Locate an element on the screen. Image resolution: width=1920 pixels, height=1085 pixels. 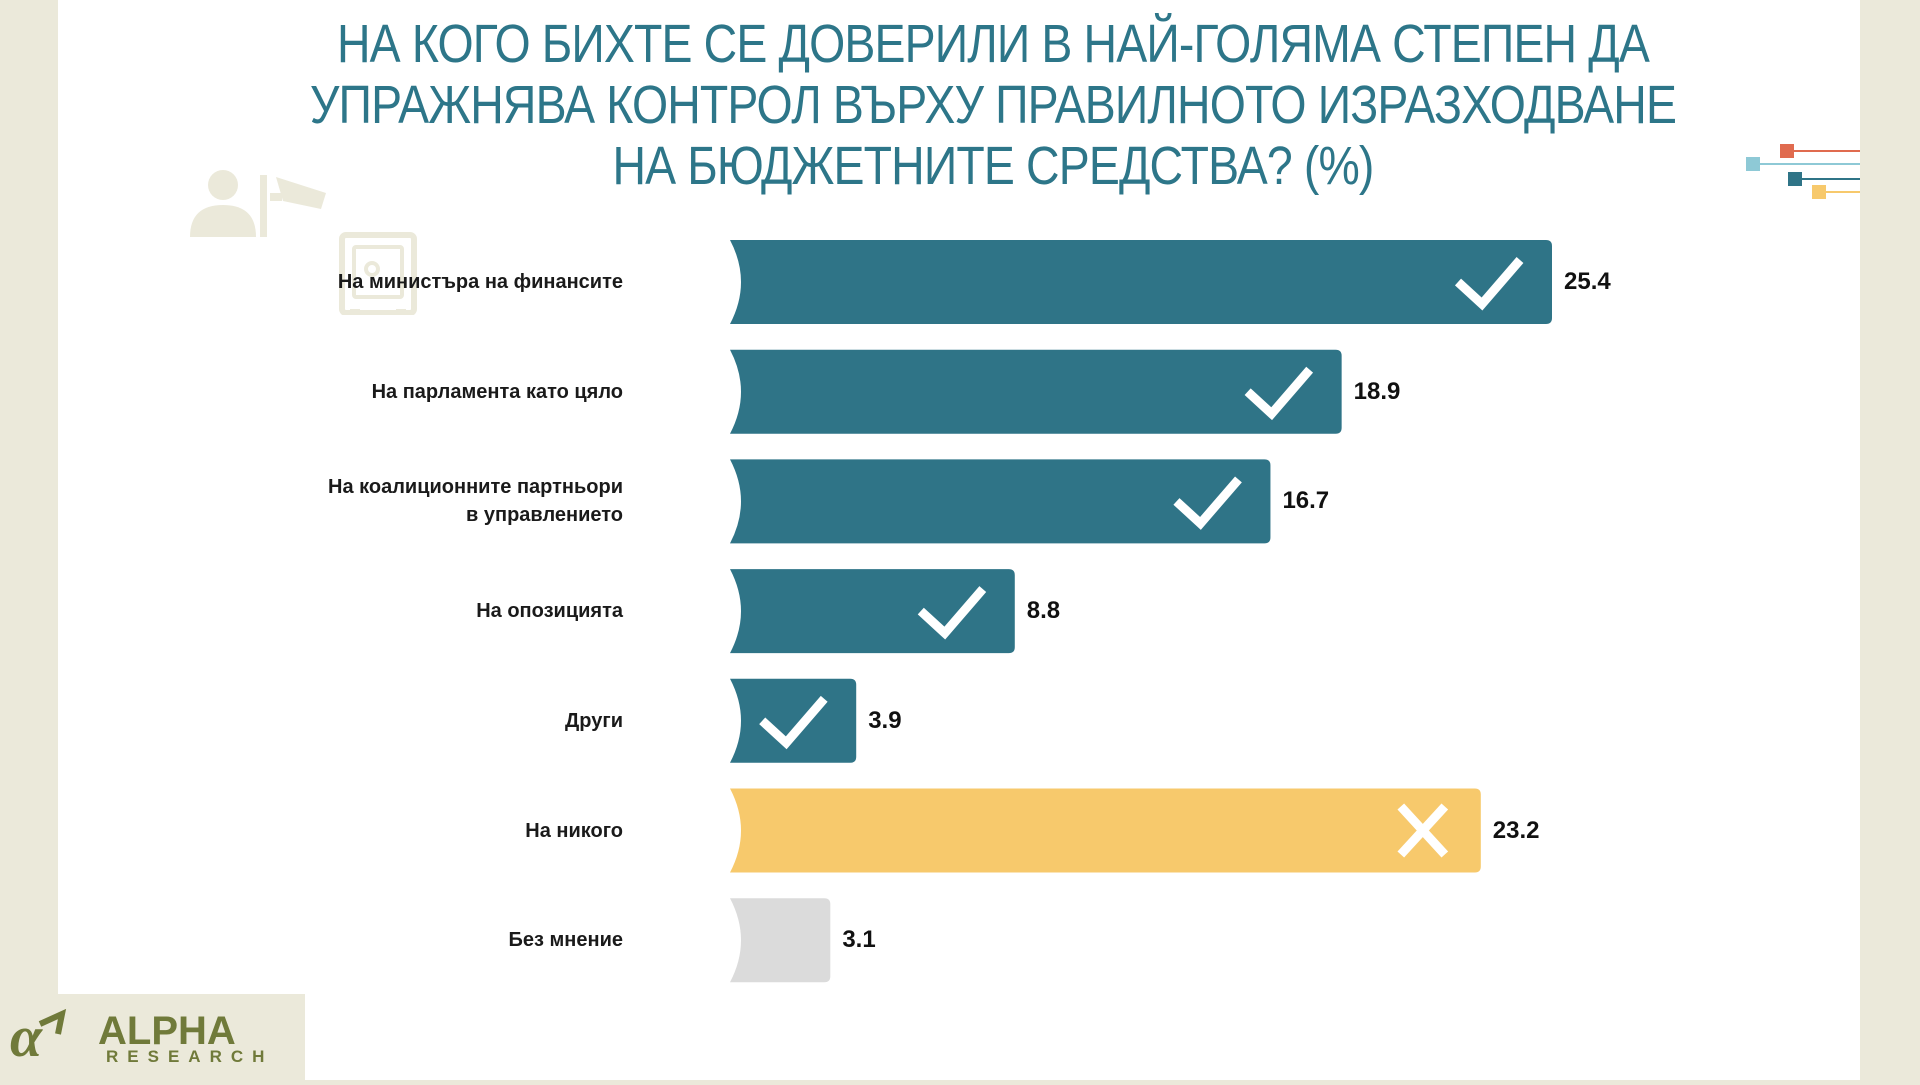
category-label-line: На коалиционните партньори is located at coordinates (475, 487).